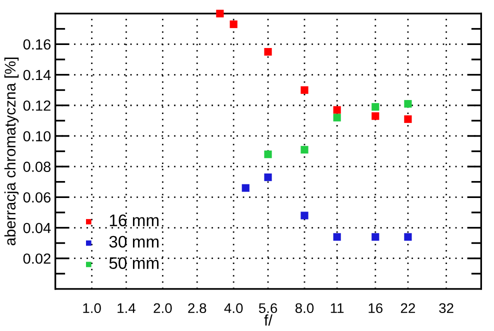 The width and height of the screenshot is (494, 331). Describe the element at coordinates (37, 44) in the screenshot. I see `y-tick-label: 0.16` at that location.